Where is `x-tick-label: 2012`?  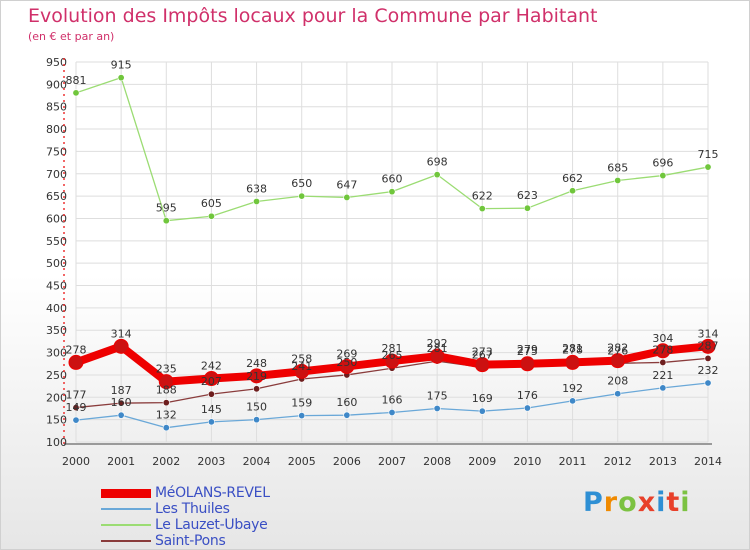 x-tick-label: 2012 is located at coordinates (618, 461).